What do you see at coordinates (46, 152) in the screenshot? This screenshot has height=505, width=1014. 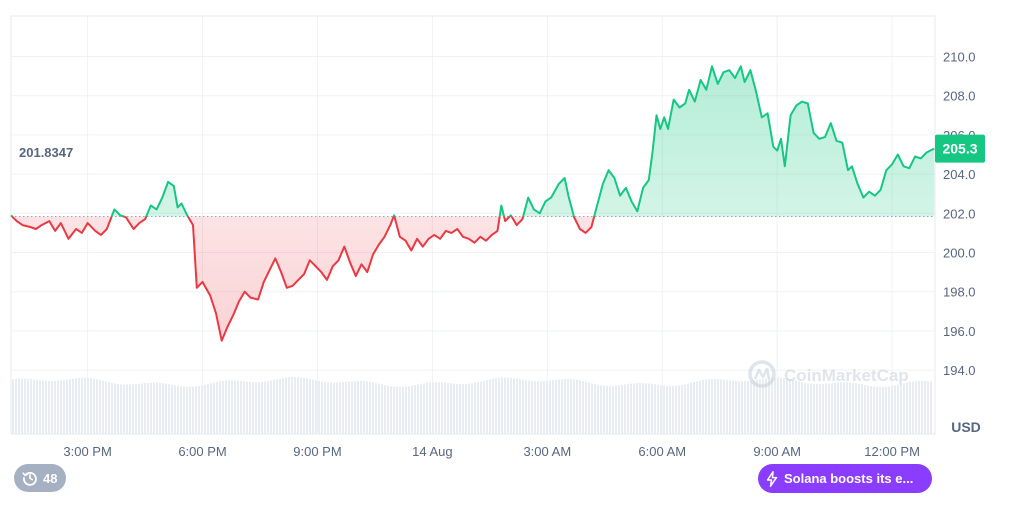 I see `baseline-label: 201.8347` at bounding box center [46, 152].